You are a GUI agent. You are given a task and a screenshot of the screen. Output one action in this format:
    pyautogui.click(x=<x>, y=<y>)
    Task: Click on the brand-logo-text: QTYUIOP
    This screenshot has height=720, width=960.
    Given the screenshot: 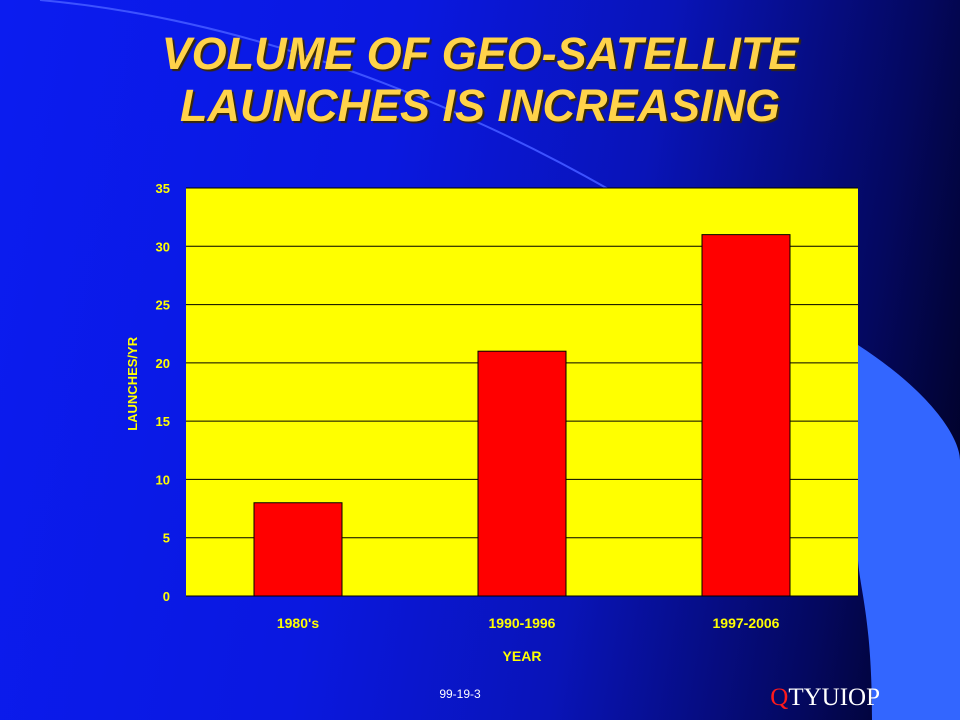 What is the action you would take?
    pyautogui.click(x=825, y=698)
    